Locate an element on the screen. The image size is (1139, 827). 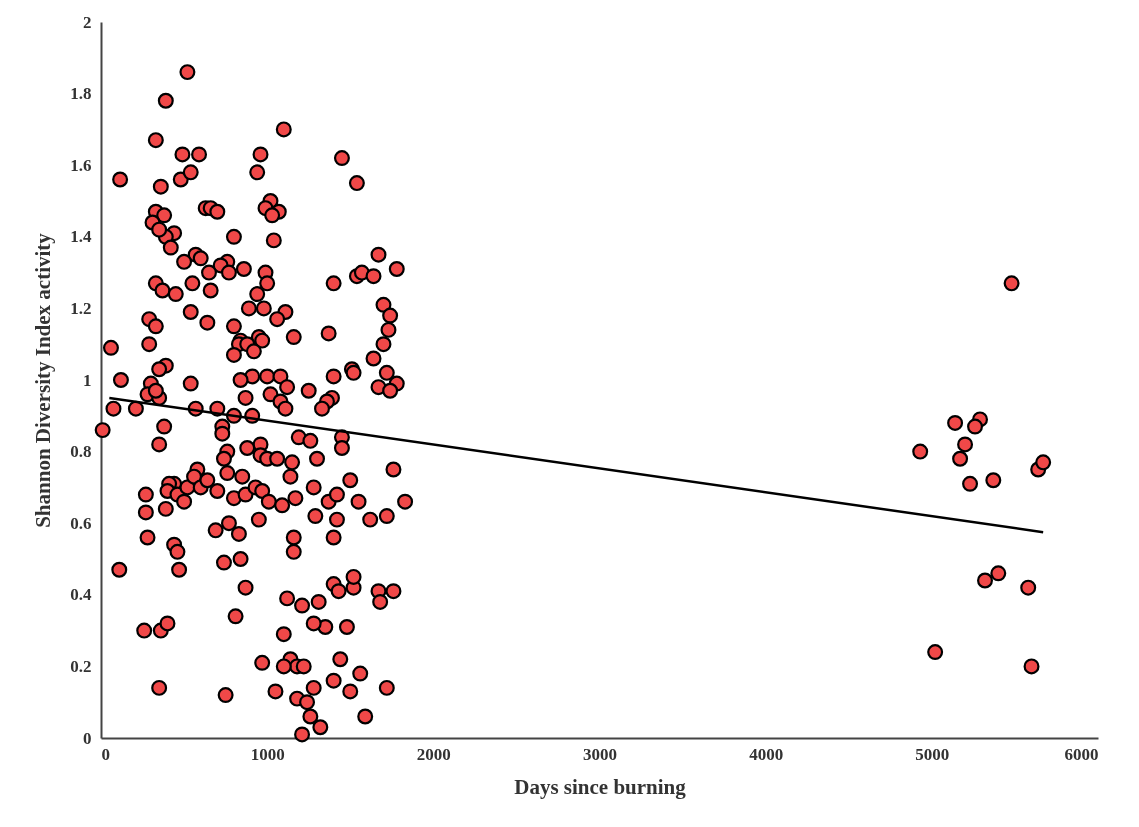
y-tick-label: 1 is located at coordinates (87, 380).